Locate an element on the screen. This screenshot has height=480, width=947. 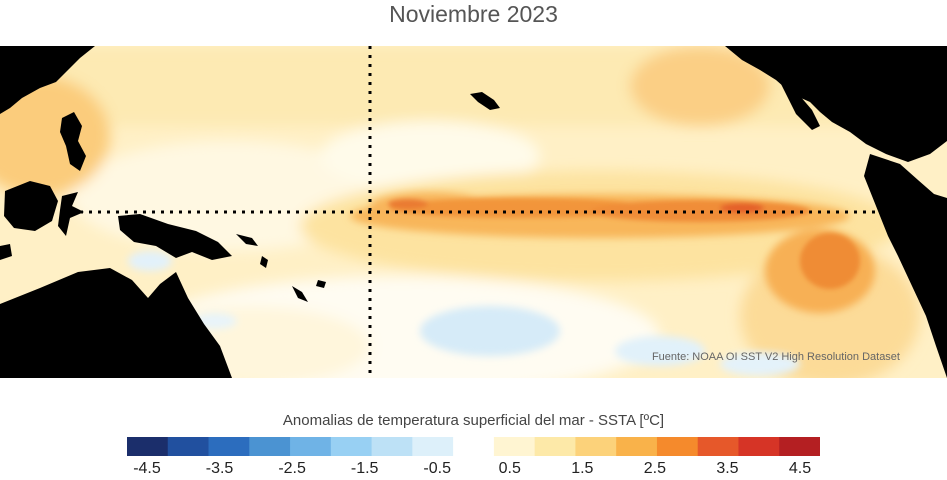
colorbar-tick-label: 4.5 is located at coordinates (800, 468).